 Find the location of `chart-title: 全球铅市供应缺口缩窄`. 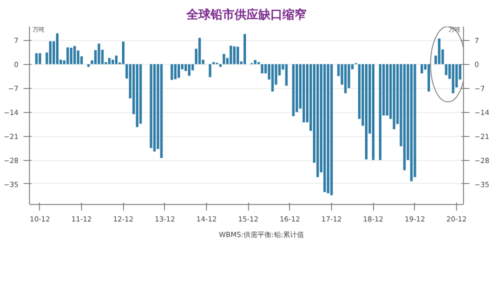

chart-title: 全球铅市供应缺口缩窄 is located at coordinates (246, 15).